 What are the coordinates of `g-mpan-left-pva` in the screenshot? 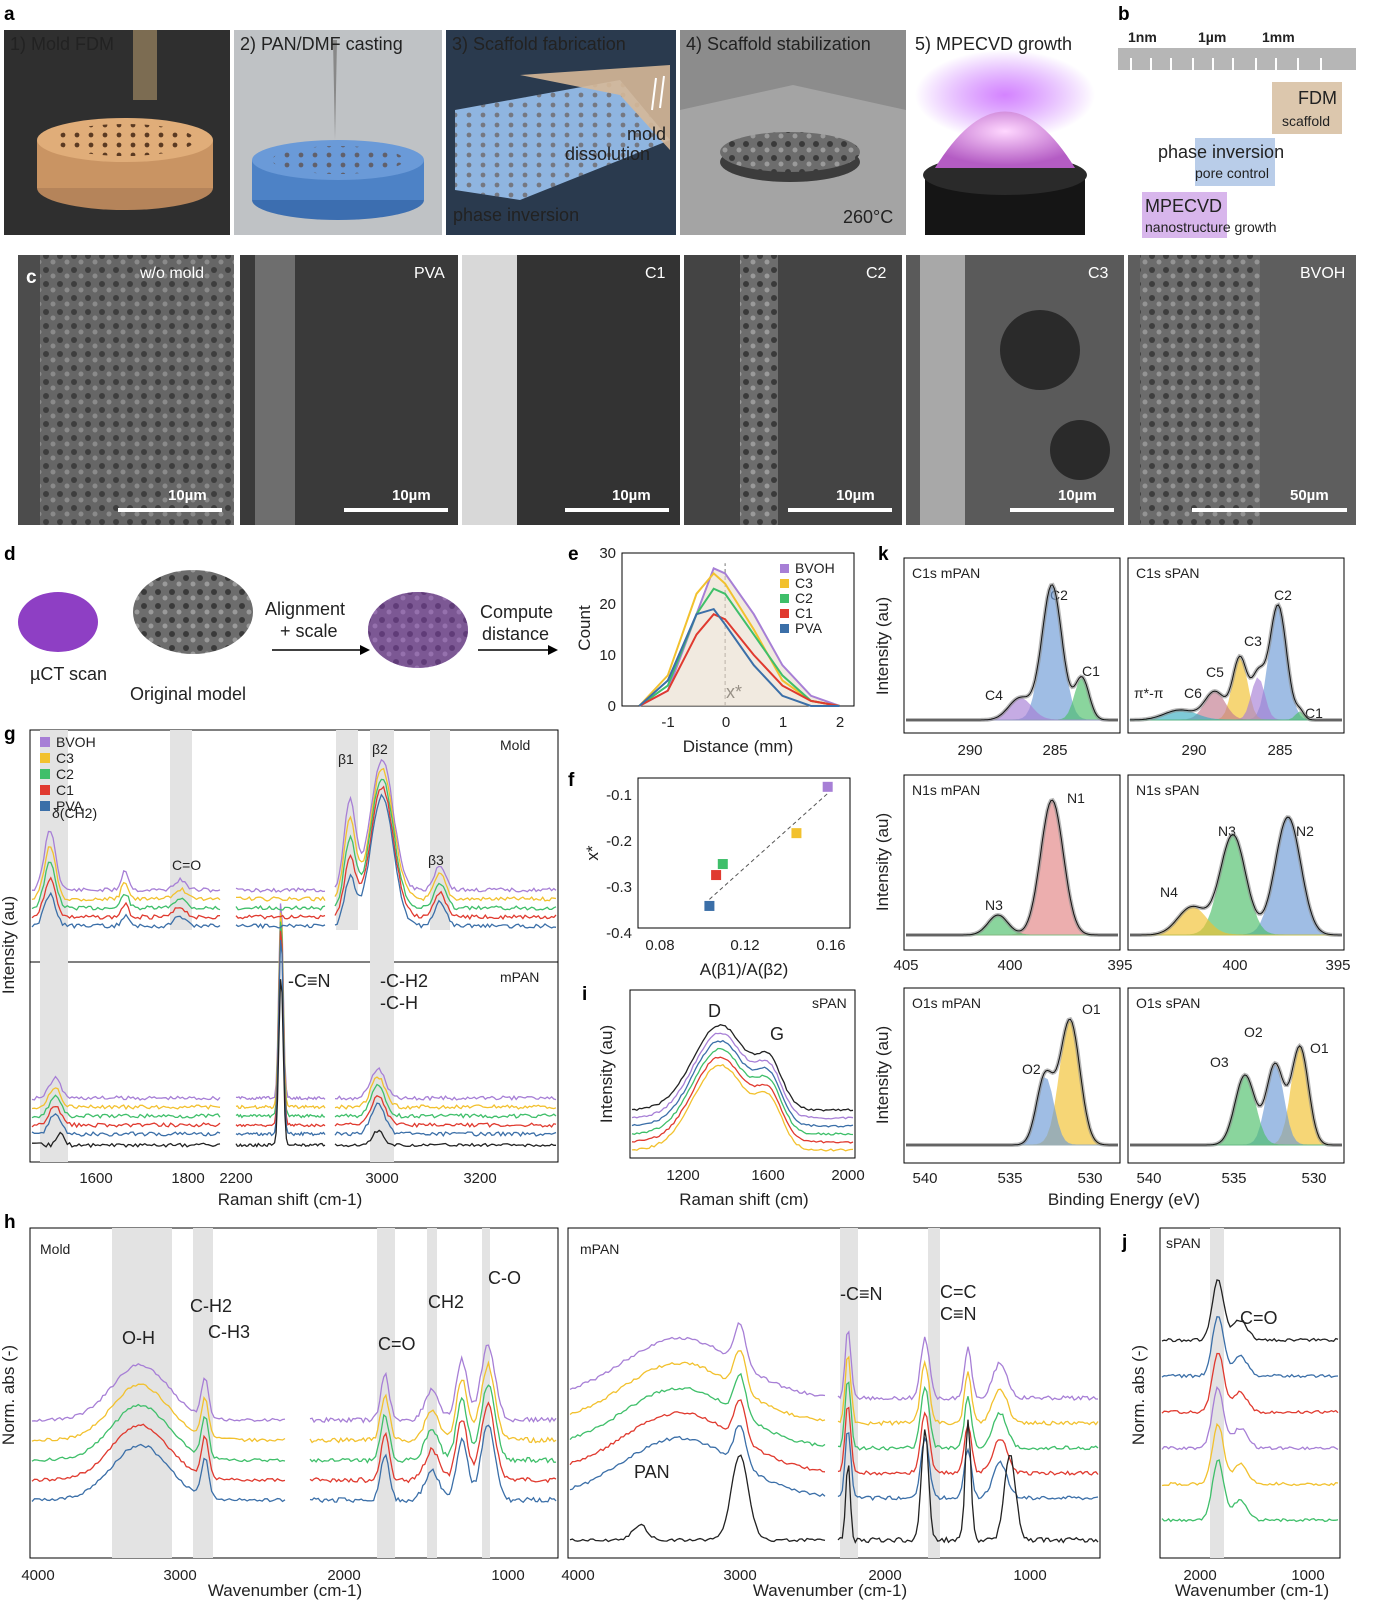 It's located at (126, 1125).